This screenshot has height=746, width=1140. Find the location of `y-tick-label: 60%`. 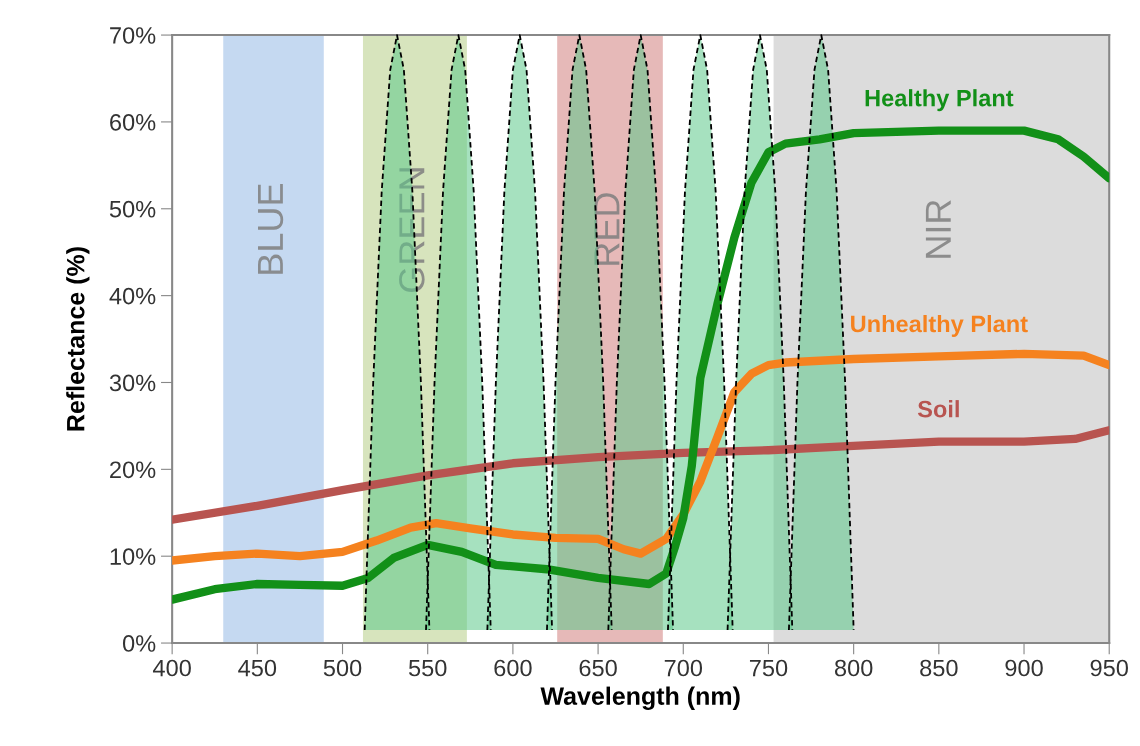

y-tick-label: 60% is located at coordinates (133, 122).